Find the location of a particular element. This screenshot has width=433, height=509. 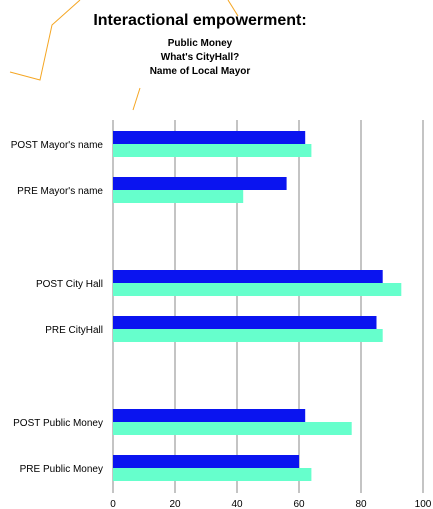

chart-subtitle-line-3: Name of Local Mayor is located at coordinates (200, 71).